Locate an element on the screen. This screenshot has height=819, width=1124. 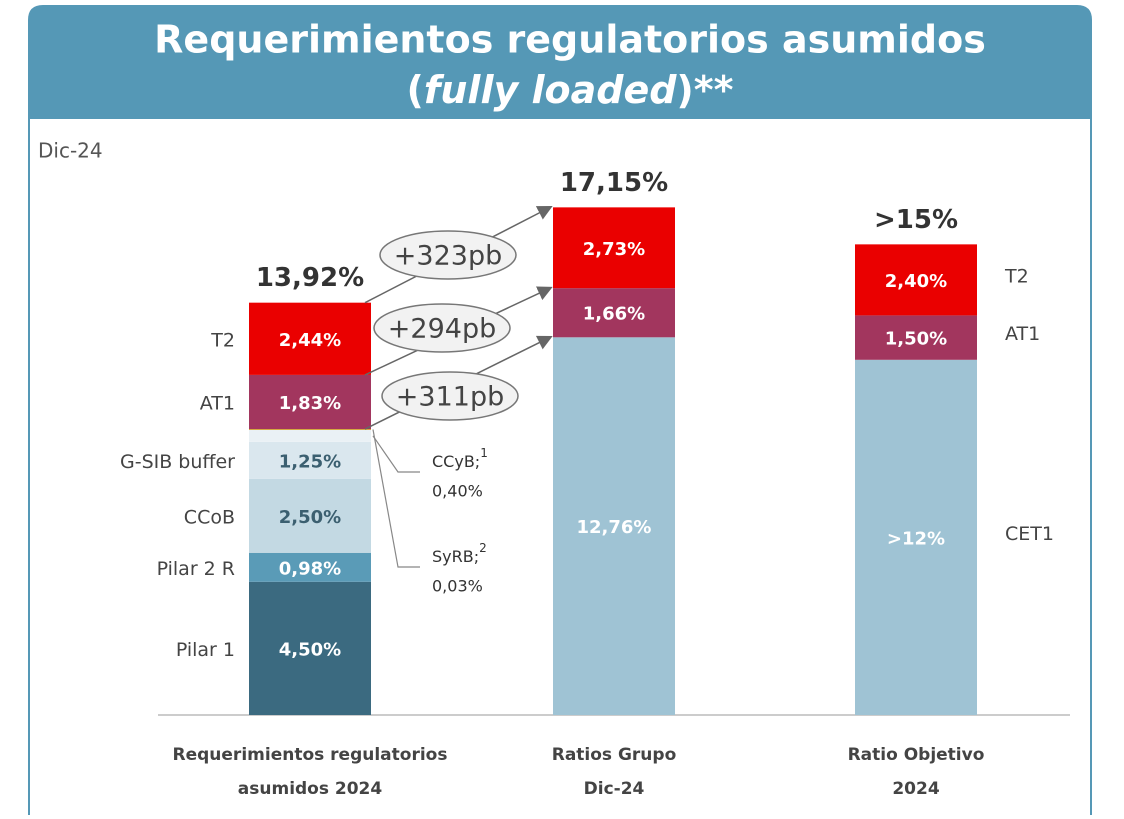
header-band is located at coordinates (560, 61).